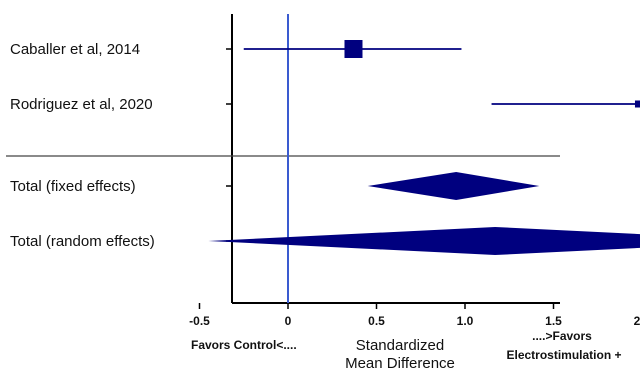 The height and width of the screenshot is (372, 640). I want to click on total-label: Total (random effects), so click(82, 241).